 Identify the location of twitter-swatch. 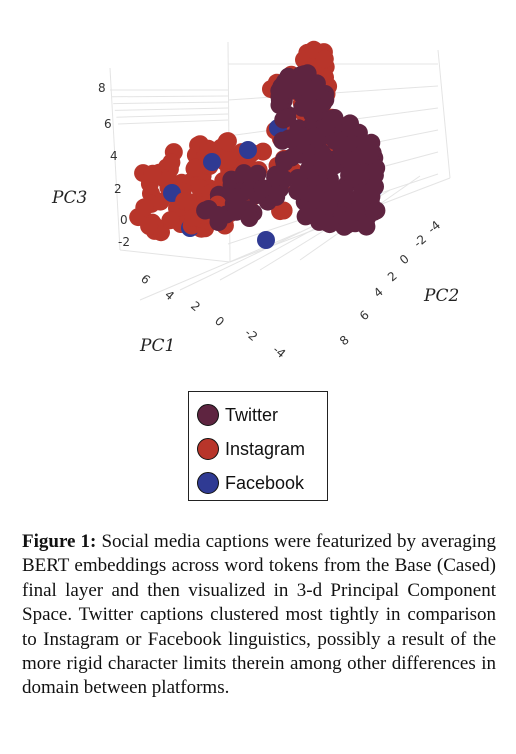
(208, 415).